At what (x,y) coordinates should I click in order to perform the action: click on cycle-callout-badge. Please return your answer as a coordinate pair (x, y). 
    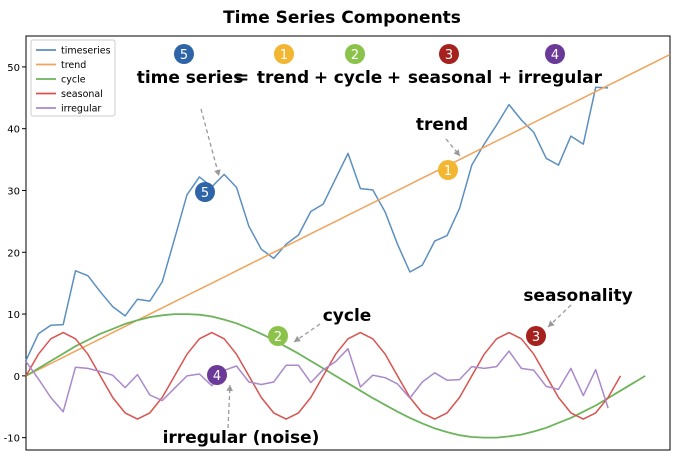
    Looking at the image, I should click on (278, 336).